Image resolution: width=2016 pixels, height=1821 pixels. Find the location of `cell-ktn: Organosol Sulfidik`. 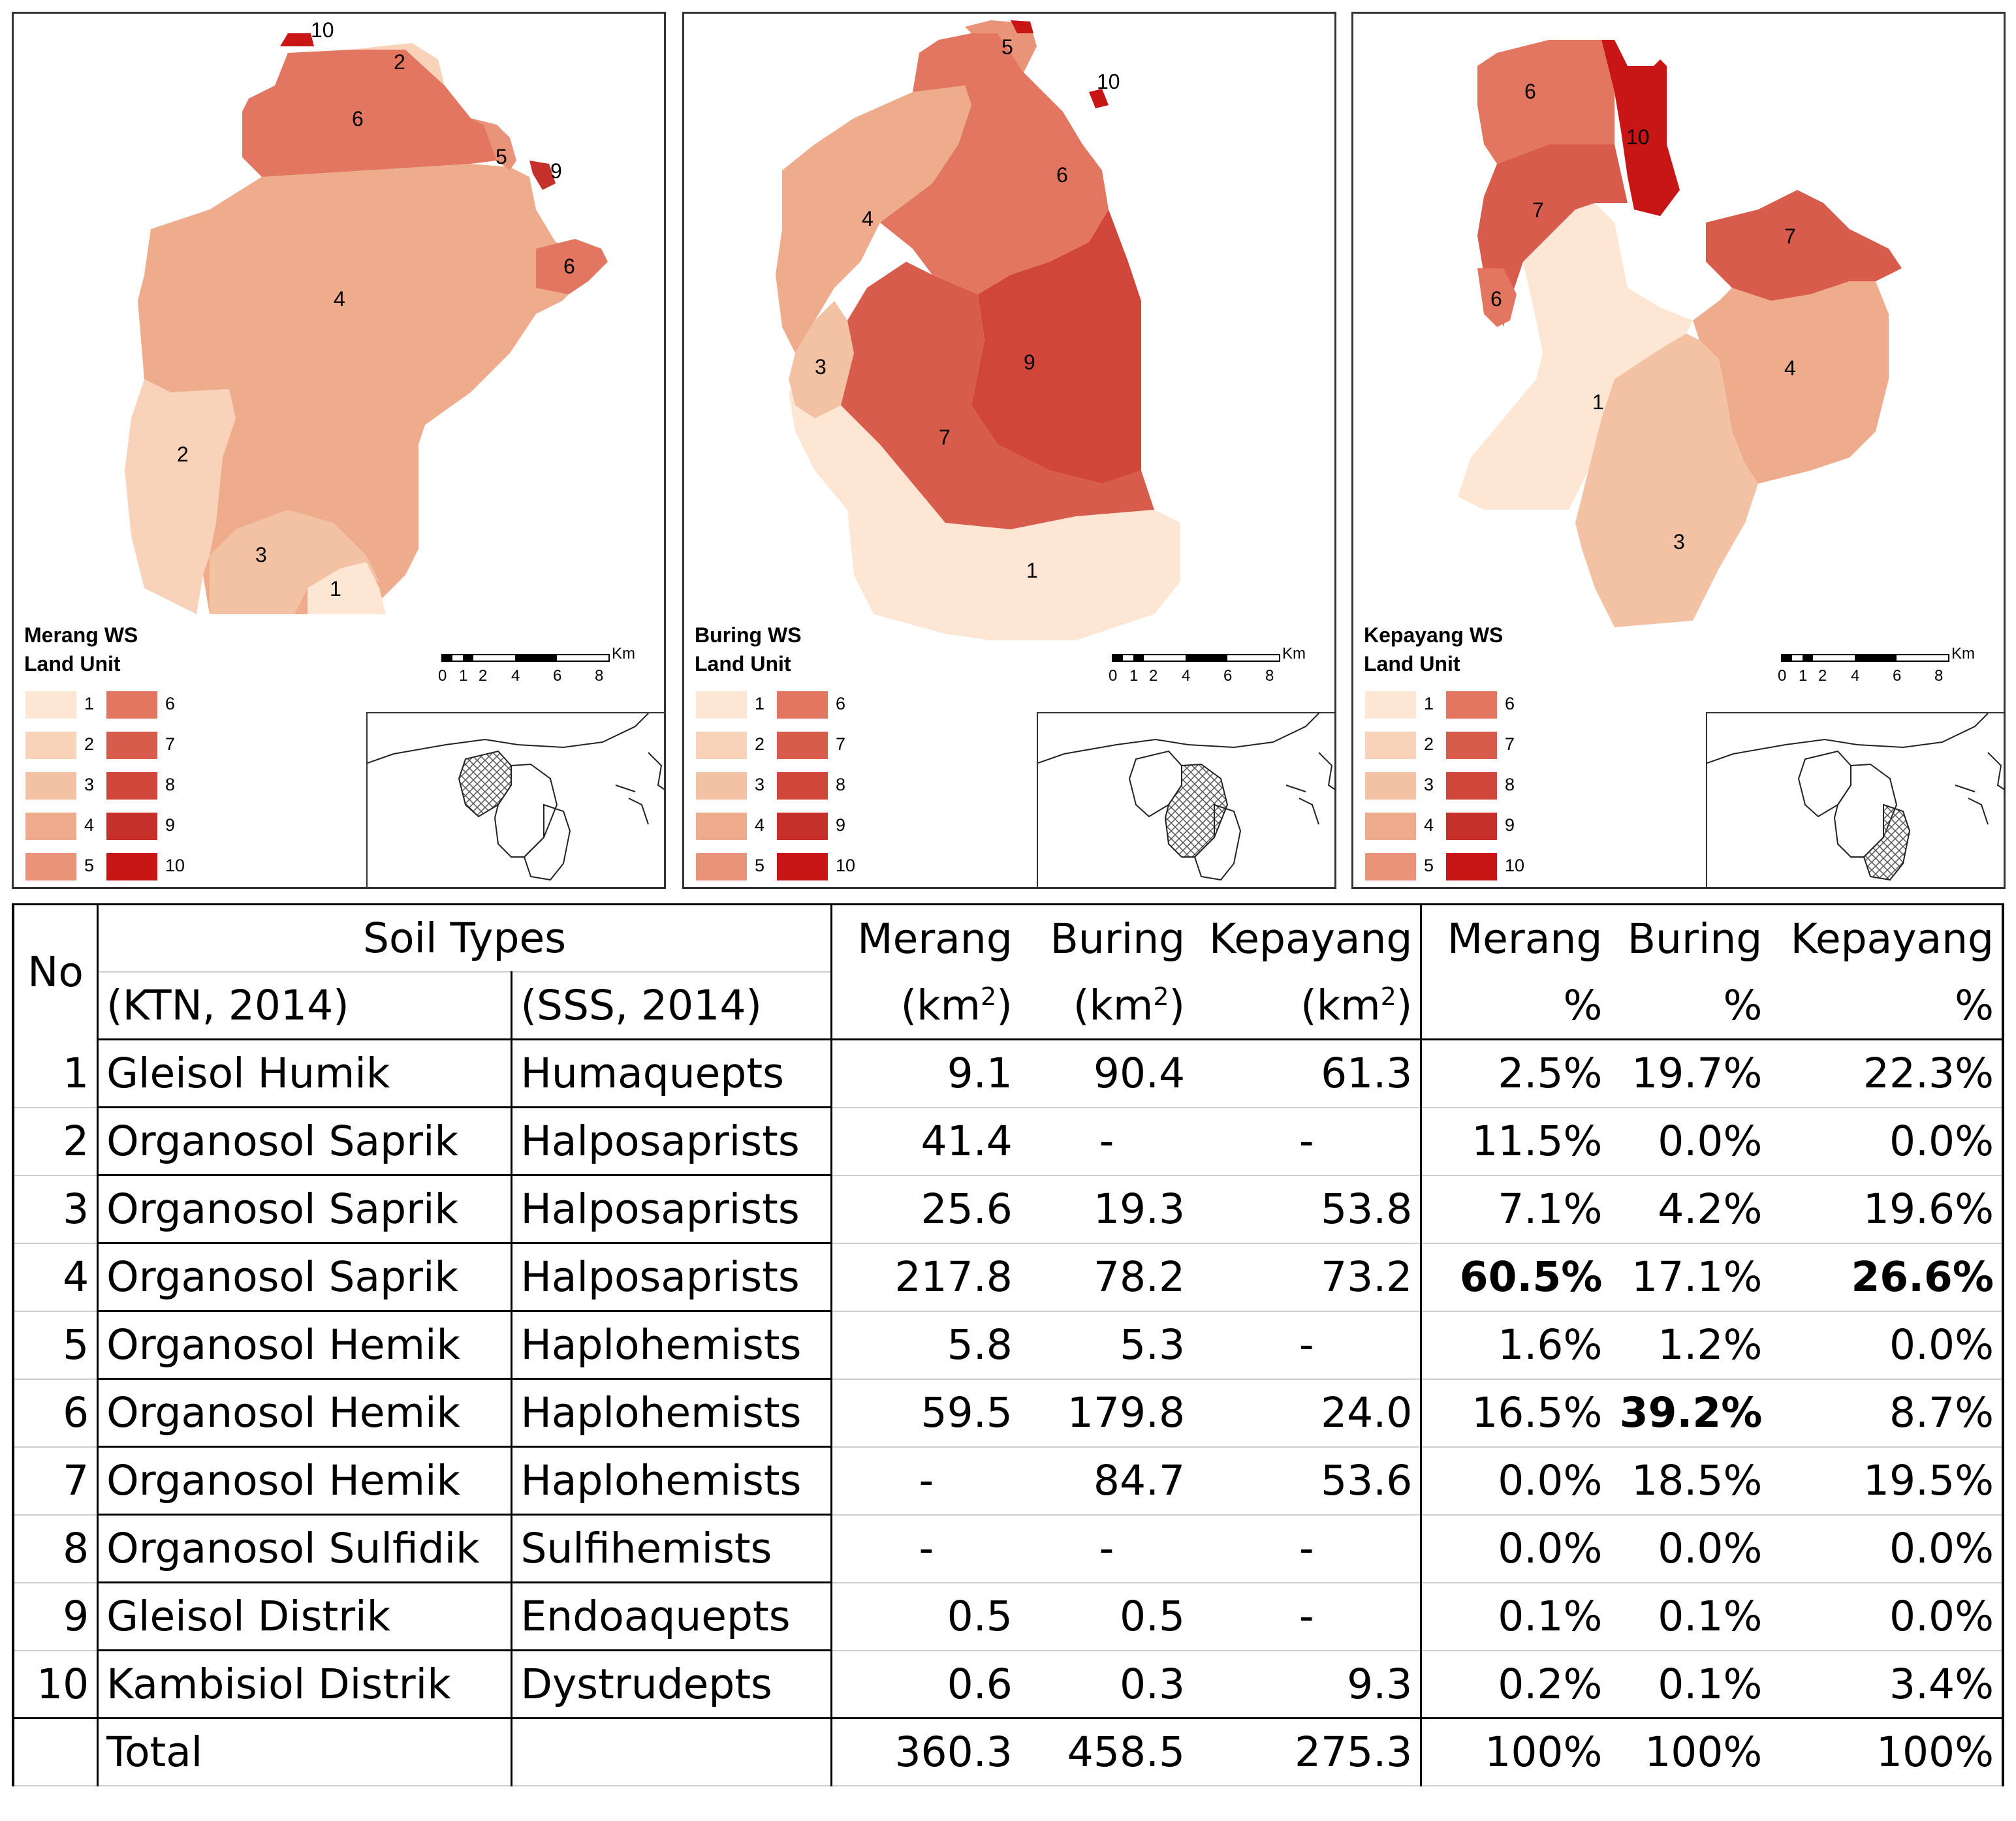

cell-ktn: Organosol Sulfidik is located at coordinates (304, 1549).